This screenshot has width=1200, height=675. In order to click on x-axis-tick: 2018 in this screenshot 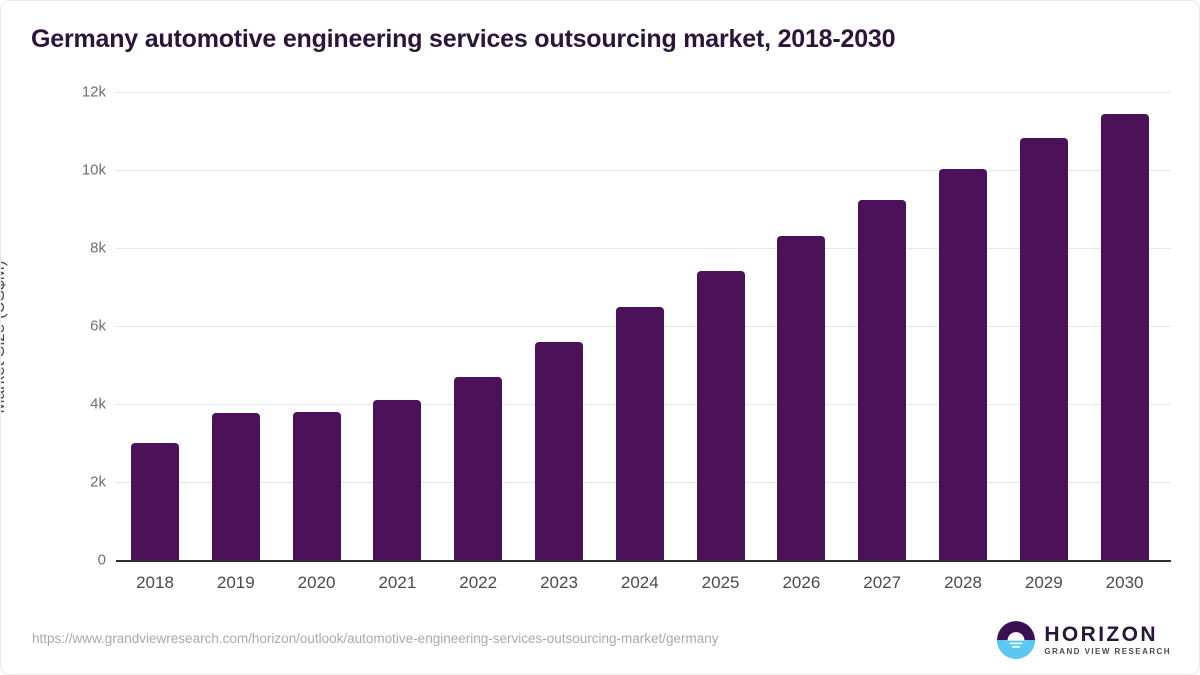, I will do `click(155, 582)`.